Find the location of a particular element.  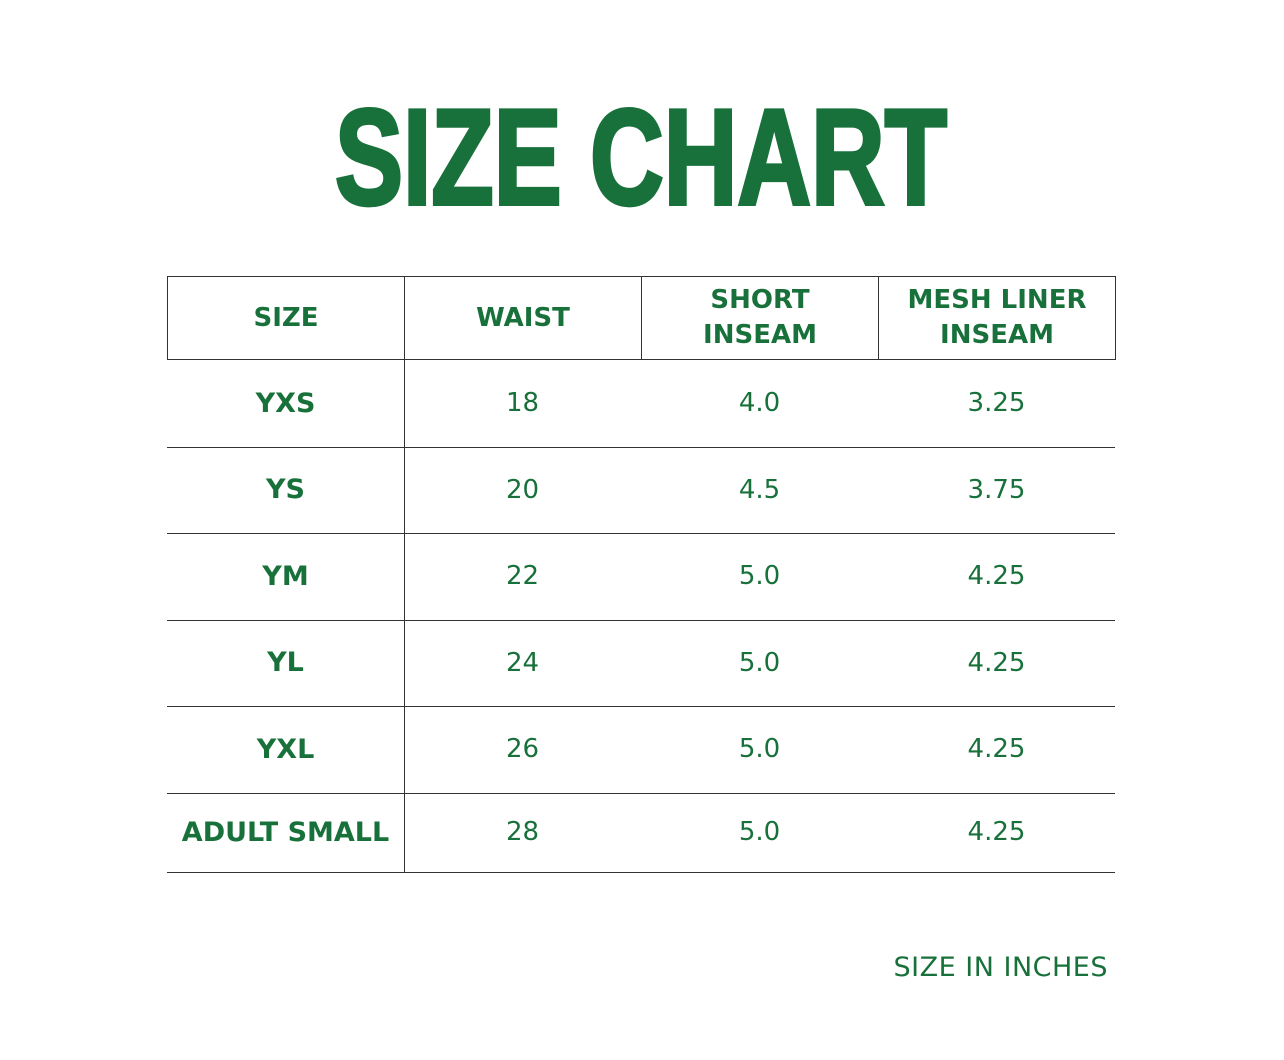

measurement: 24 is located at coordinates (522, 662).